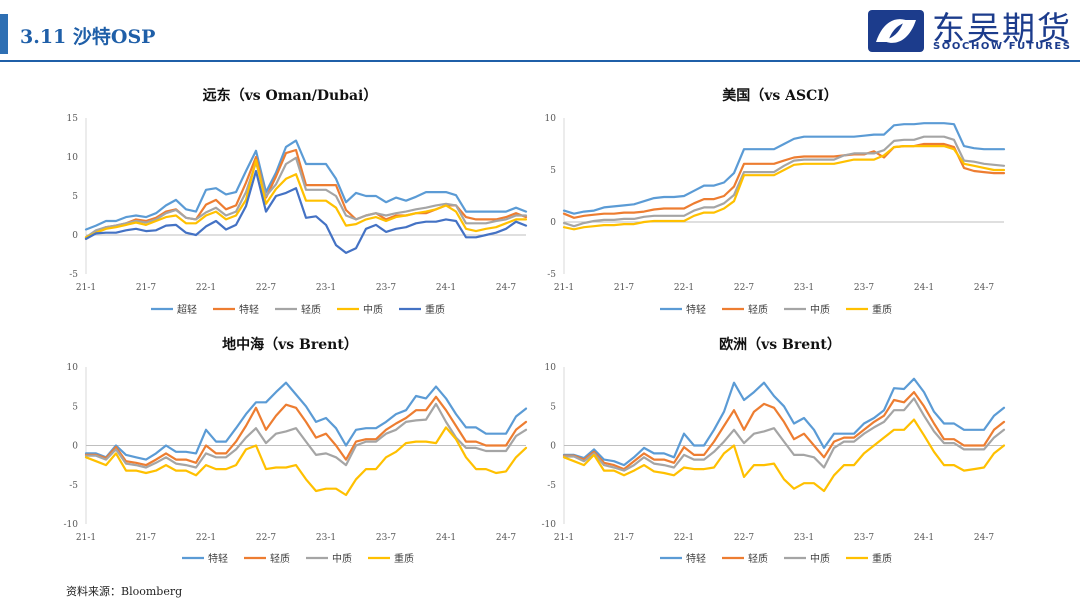  What do you see at coordinates (780, 344) in the screenshot?
I see `chart-title: 欧洲（vs Brent）` at bounding box center [780, 344].